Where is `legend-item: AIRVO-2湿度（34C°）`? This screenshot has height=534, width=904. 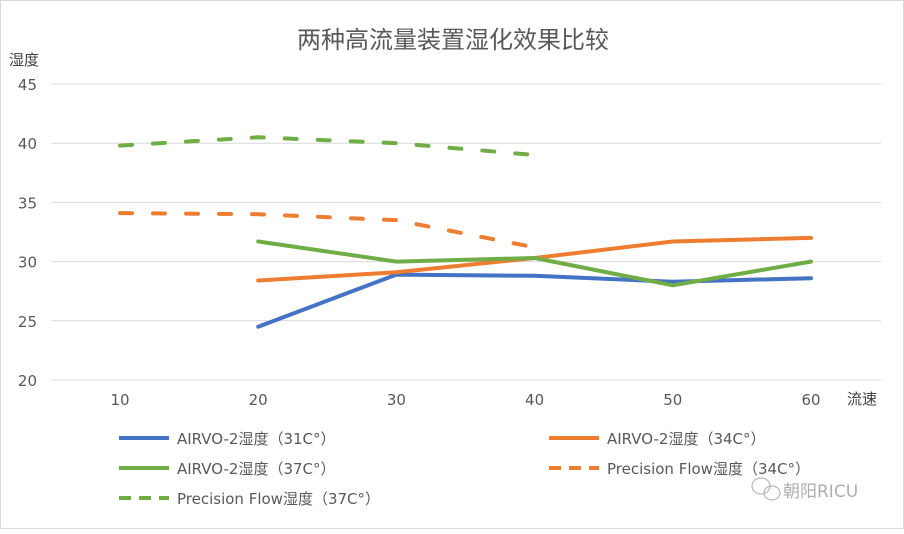
legend-item: AIRVO-2湿度（34C°） is located at coordinates (657, 439).